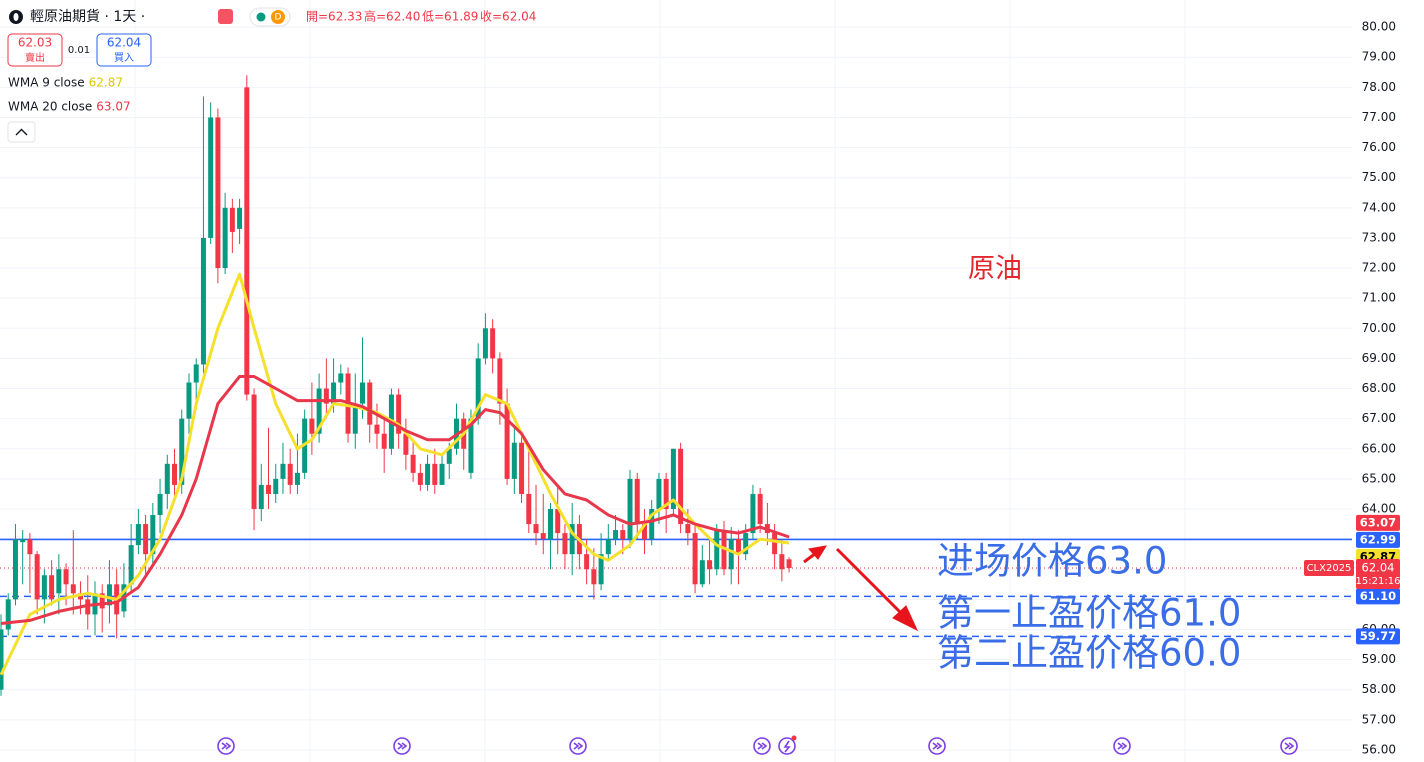 The width and height of the screenshot is (1424, 762). Describe the element at coordinates (334, 17) in the screenshot. I see `ohlc-value: 開=62.33` at that location.